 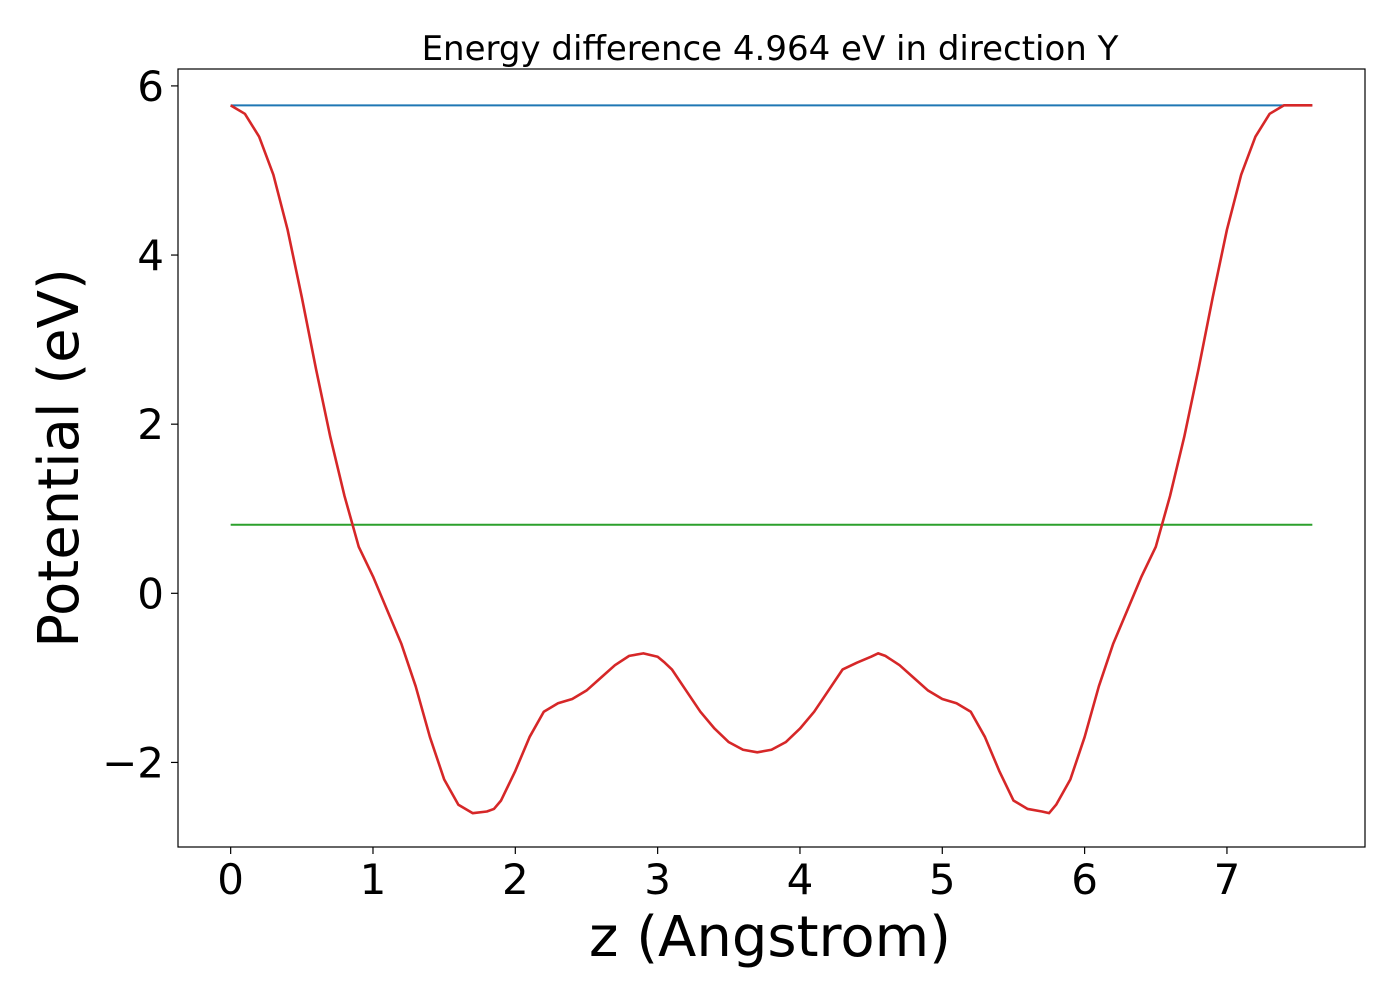 I want to click on x-tick-label: 2, so click(x=515, y=879).